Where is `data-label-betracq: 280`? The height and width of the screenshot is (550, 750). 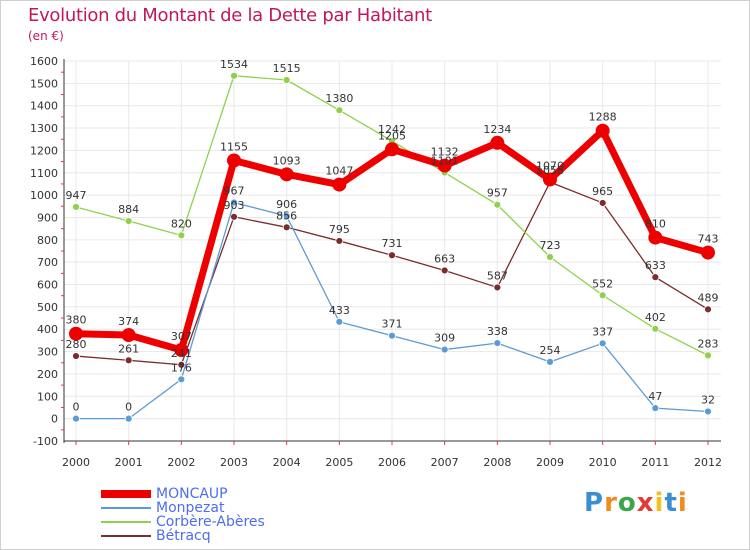
data-label-betracq: 280 is located at coordinates (76, 344).